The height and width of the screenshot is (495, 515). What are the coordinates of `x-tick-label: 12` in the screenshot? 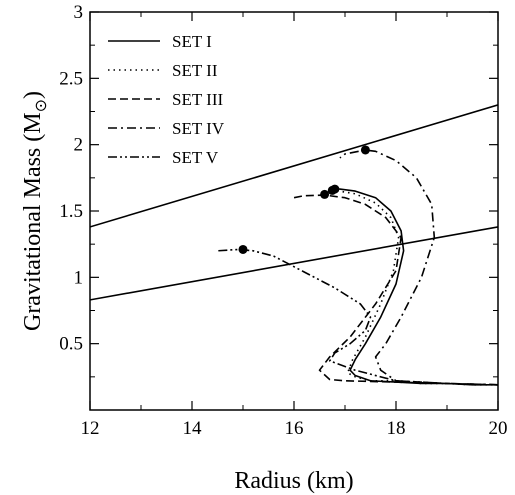 It's located at (90, 428).